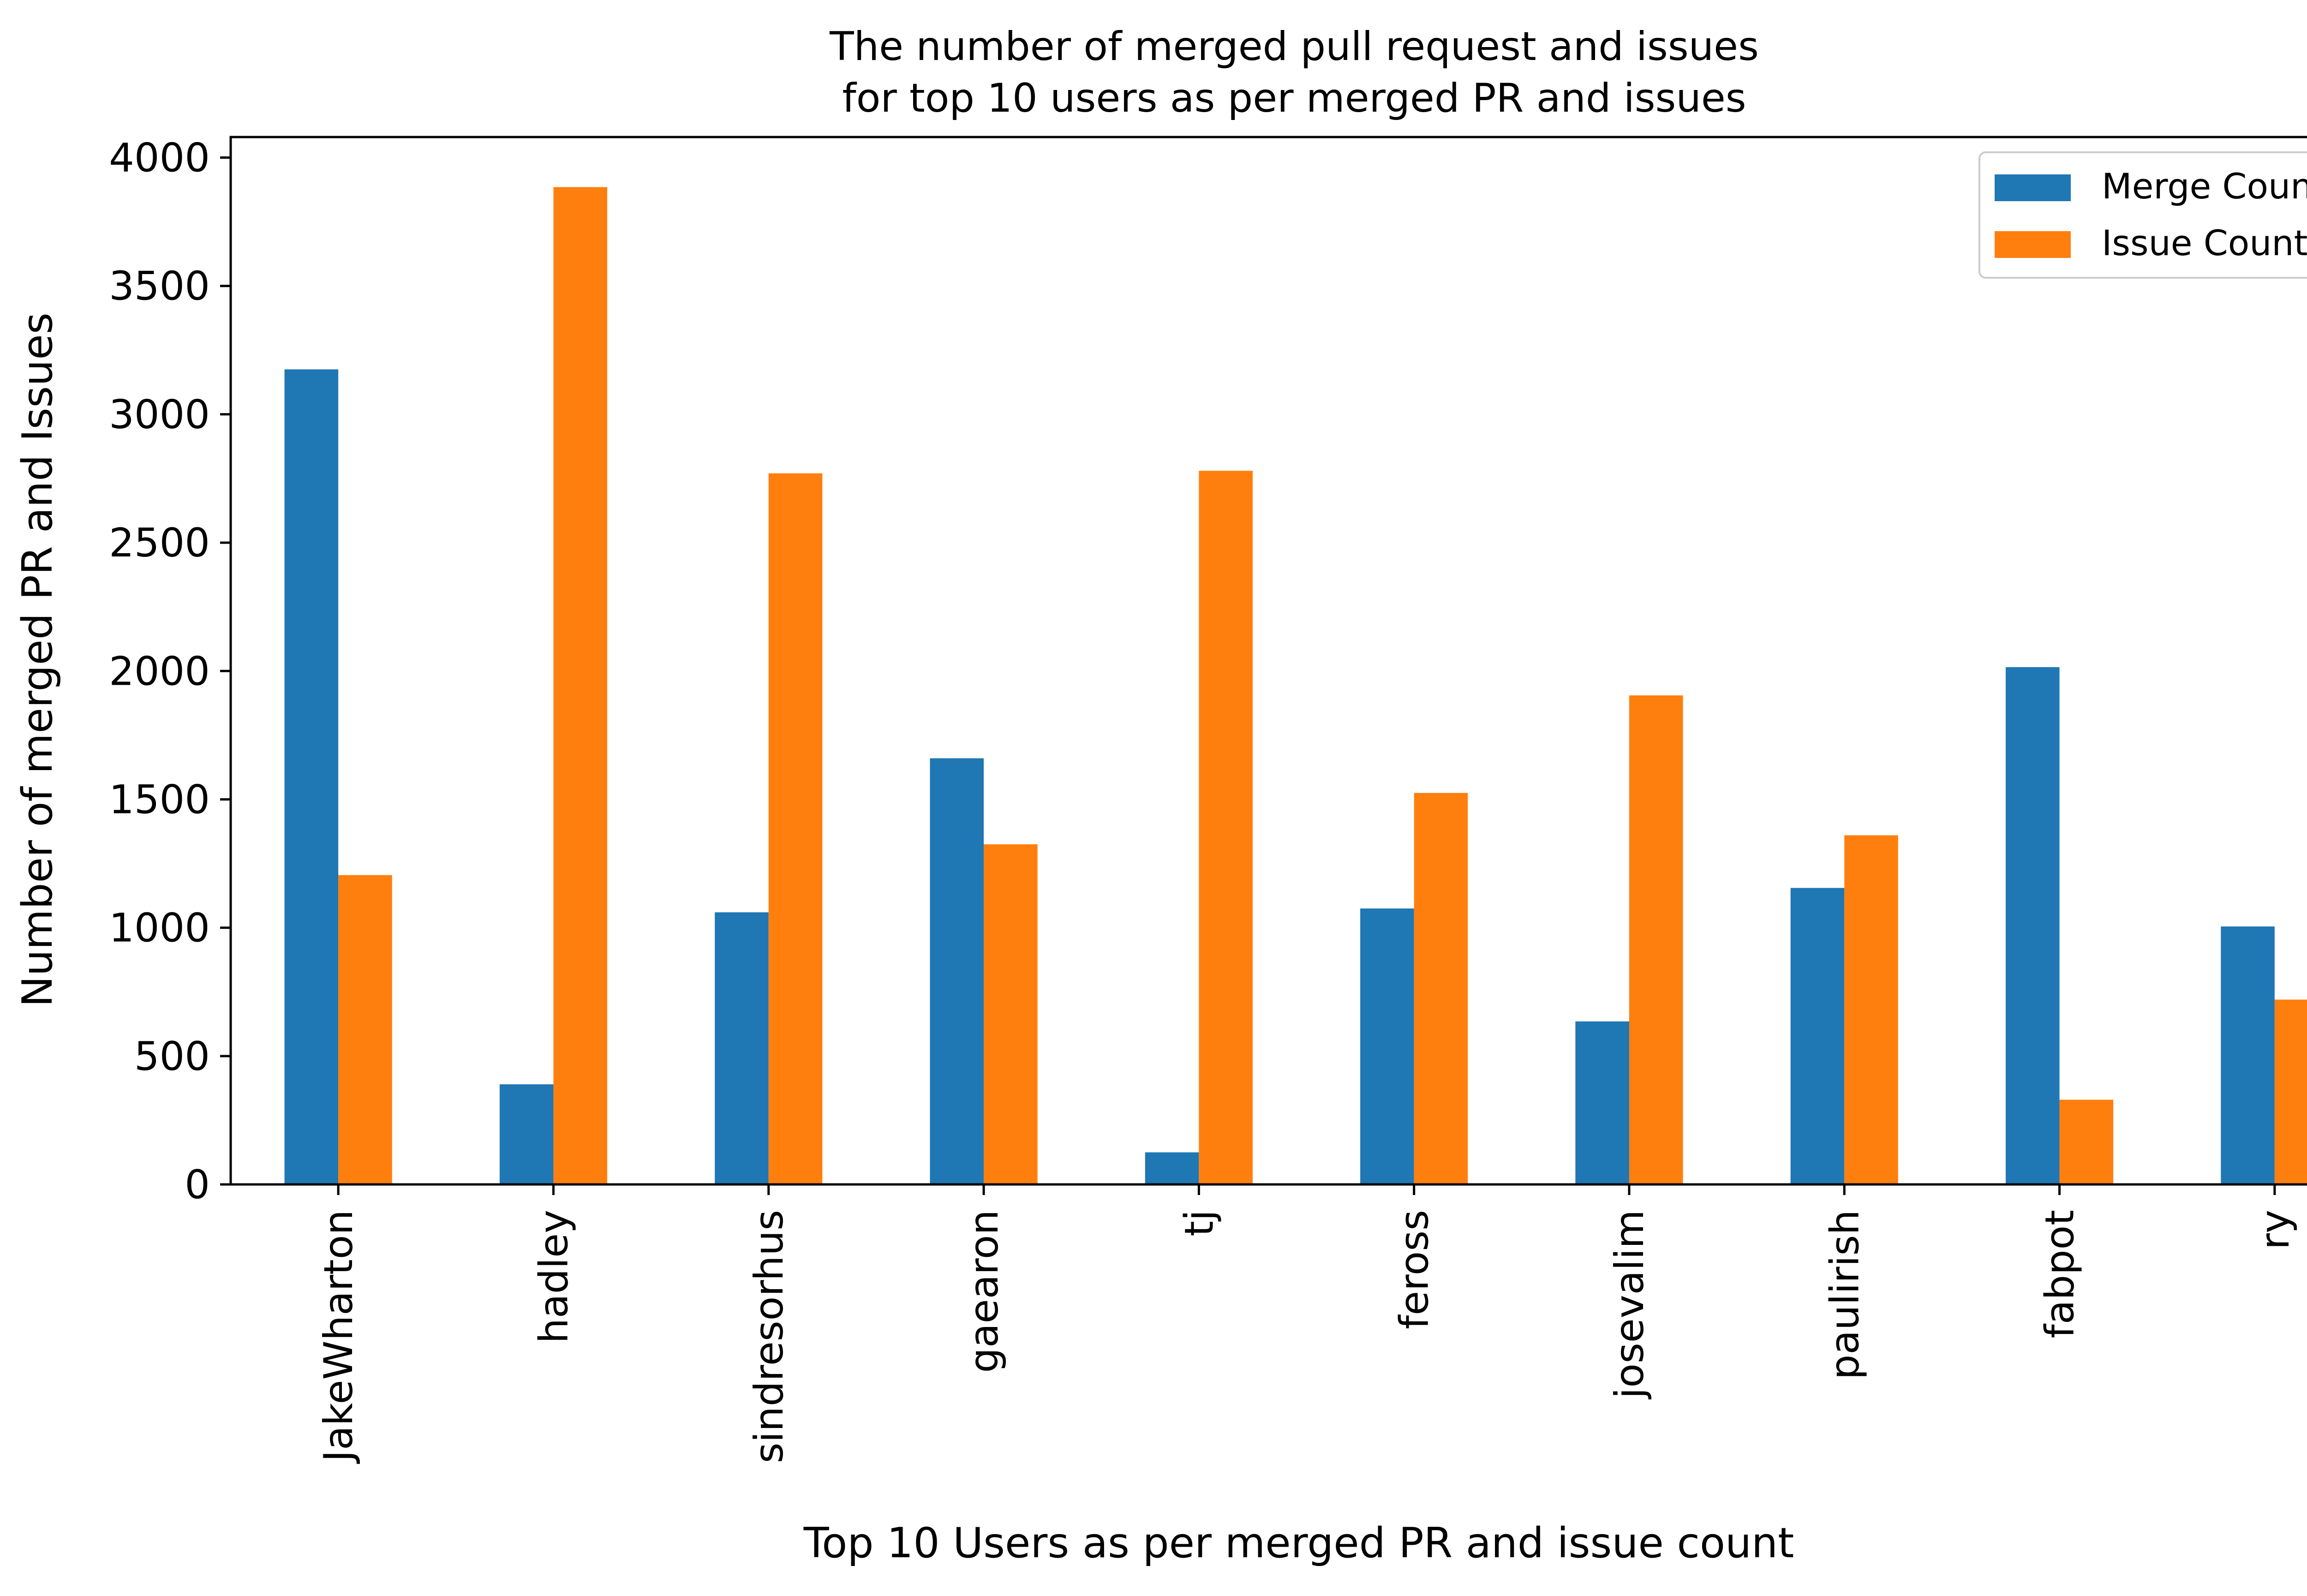  What do you see at coordinates (197, 1185) in the screenshot?
I see `y-tick-label: 0` at bounding box center [197, 1185].